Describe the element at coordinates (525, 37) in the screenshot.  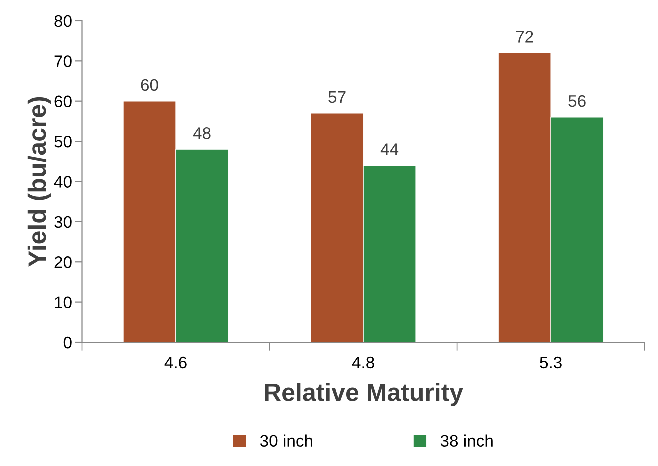
I see `data-label: 72` at that location.